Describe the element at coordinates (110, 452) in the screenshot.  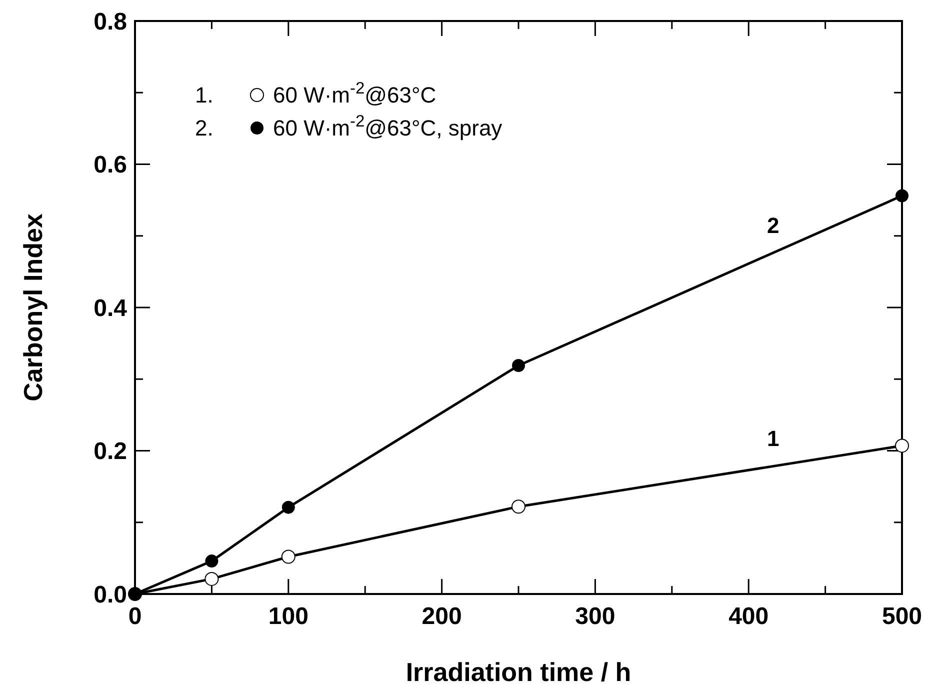
I see `y-tick-label: 0.2` at that location.